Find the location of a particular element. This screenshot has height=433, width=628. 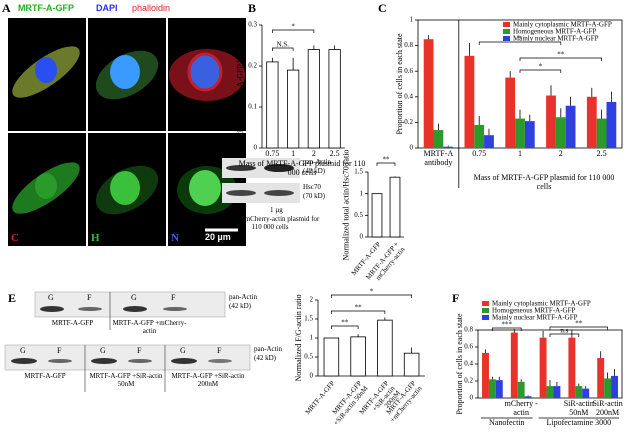

significance-label: n.s is located at coordinates (564, 331).